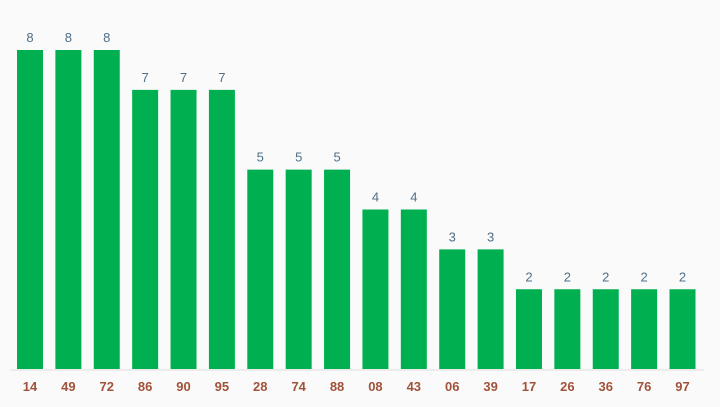 This screenshot has width=720, height=407. I want to click on data-label-06: 3, so click(452, 236).